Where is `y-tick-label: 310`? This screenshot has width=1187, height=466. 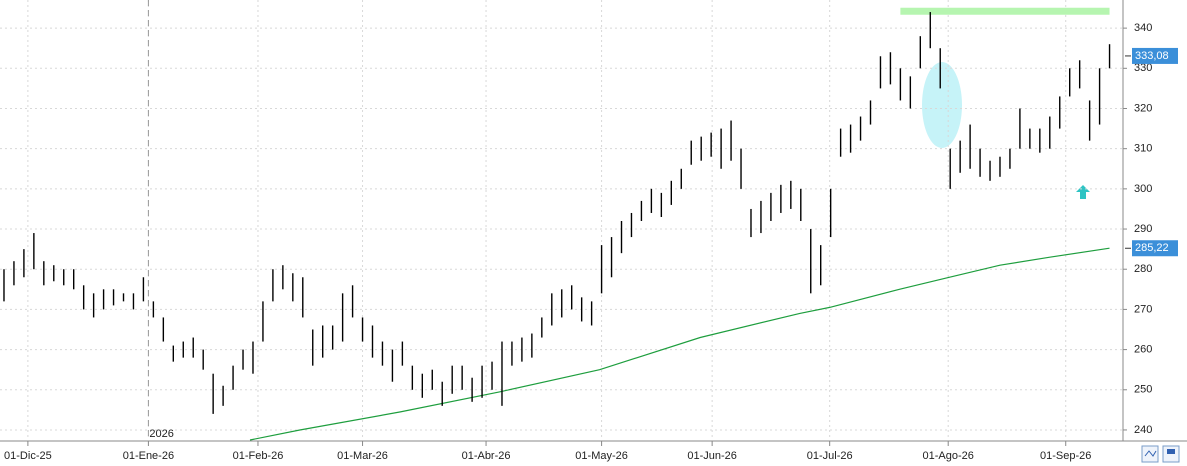 y-tick-label: 310 is located at coordinates (1143, 149).